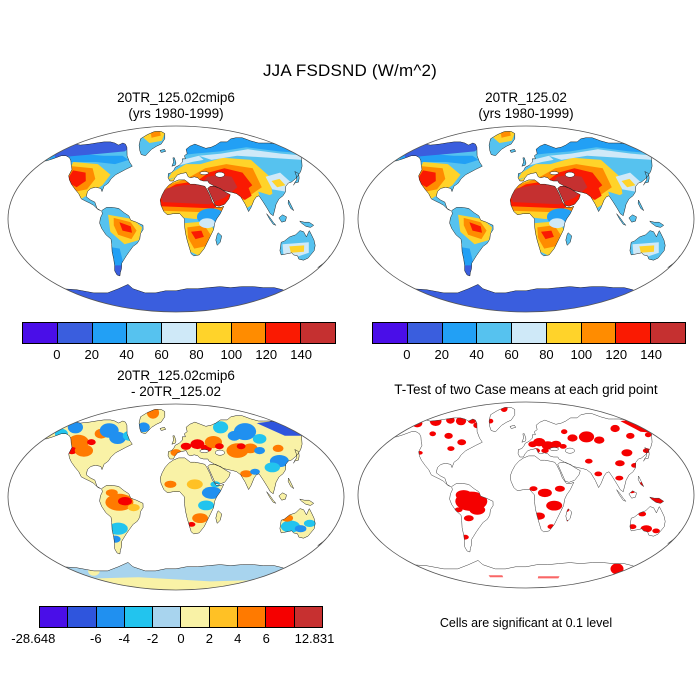  I want to click on colorbar-difference, so click(181, 617).